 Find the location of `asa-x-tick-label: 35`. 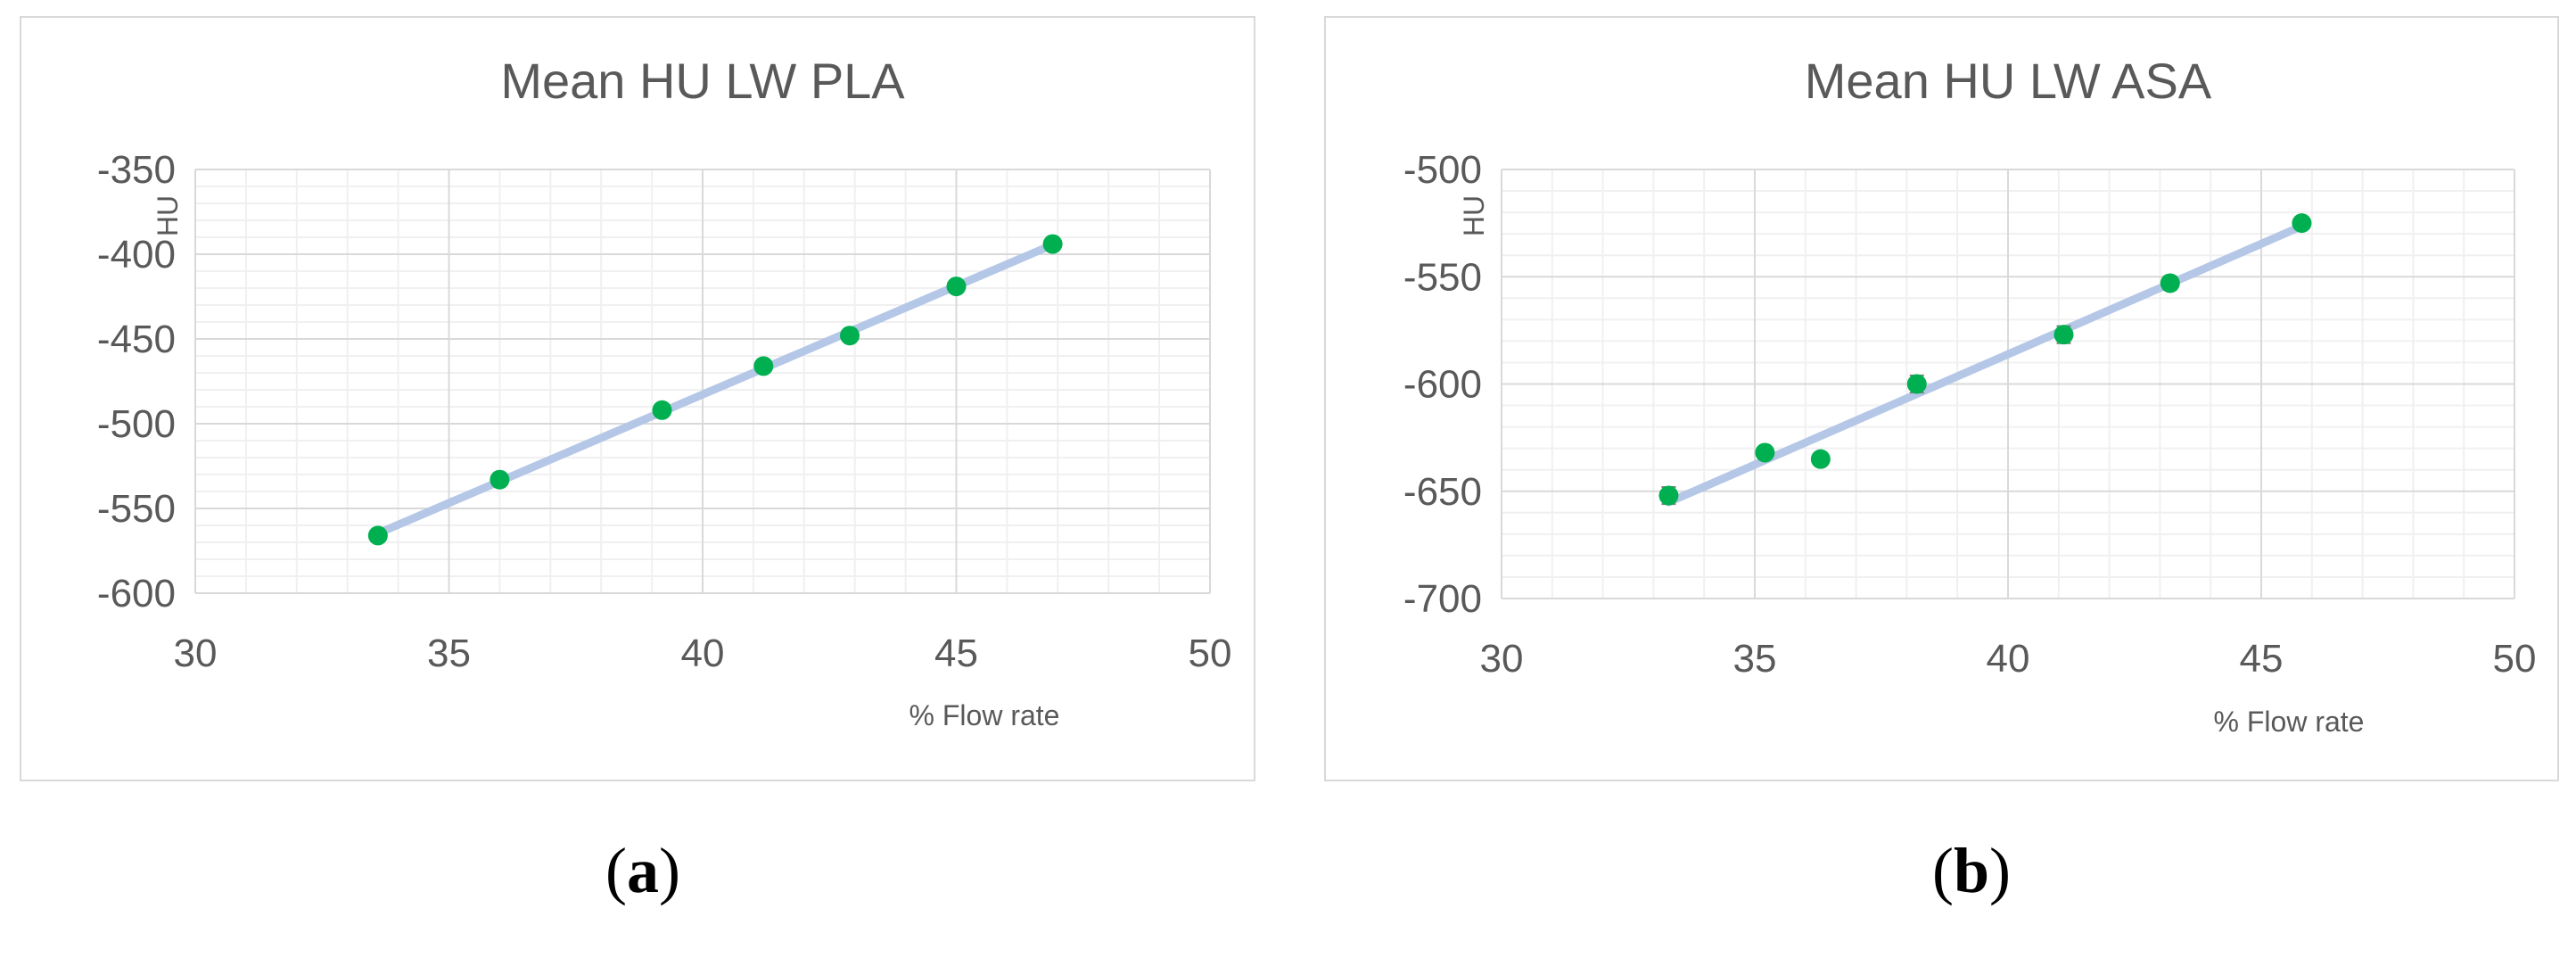

asa-x-tick-label: 35 is located at coordinates (1755, 659).